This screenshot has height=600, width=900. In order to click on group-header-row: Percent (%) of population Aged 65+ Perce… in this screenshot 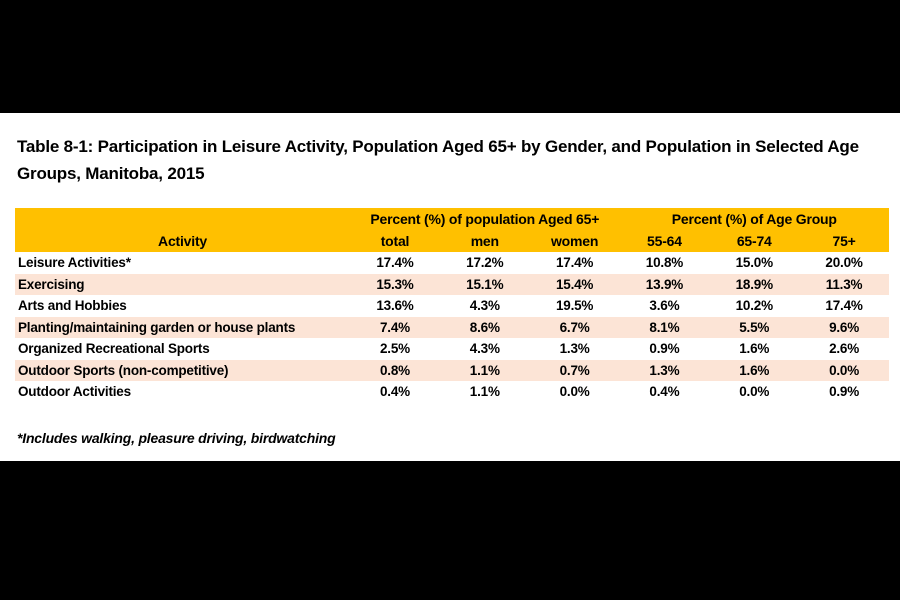, I will do `click(452, 219)`.